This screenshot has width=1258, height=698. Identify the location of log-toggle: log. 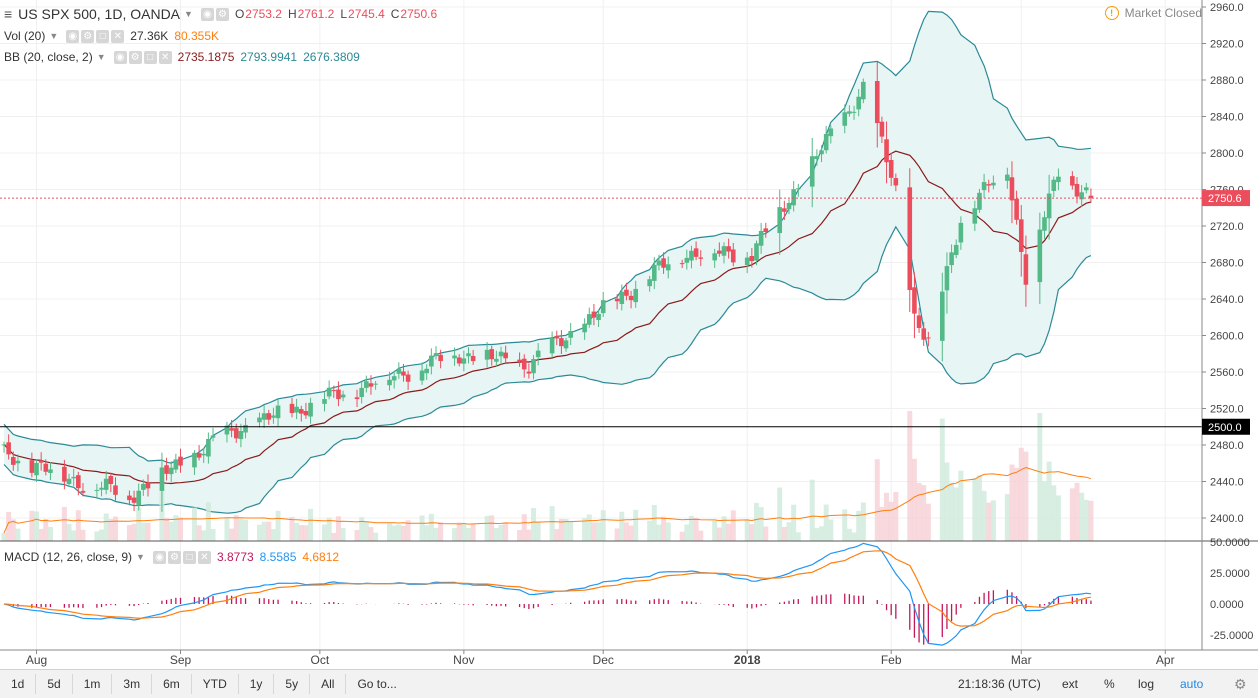
(1146, 684).